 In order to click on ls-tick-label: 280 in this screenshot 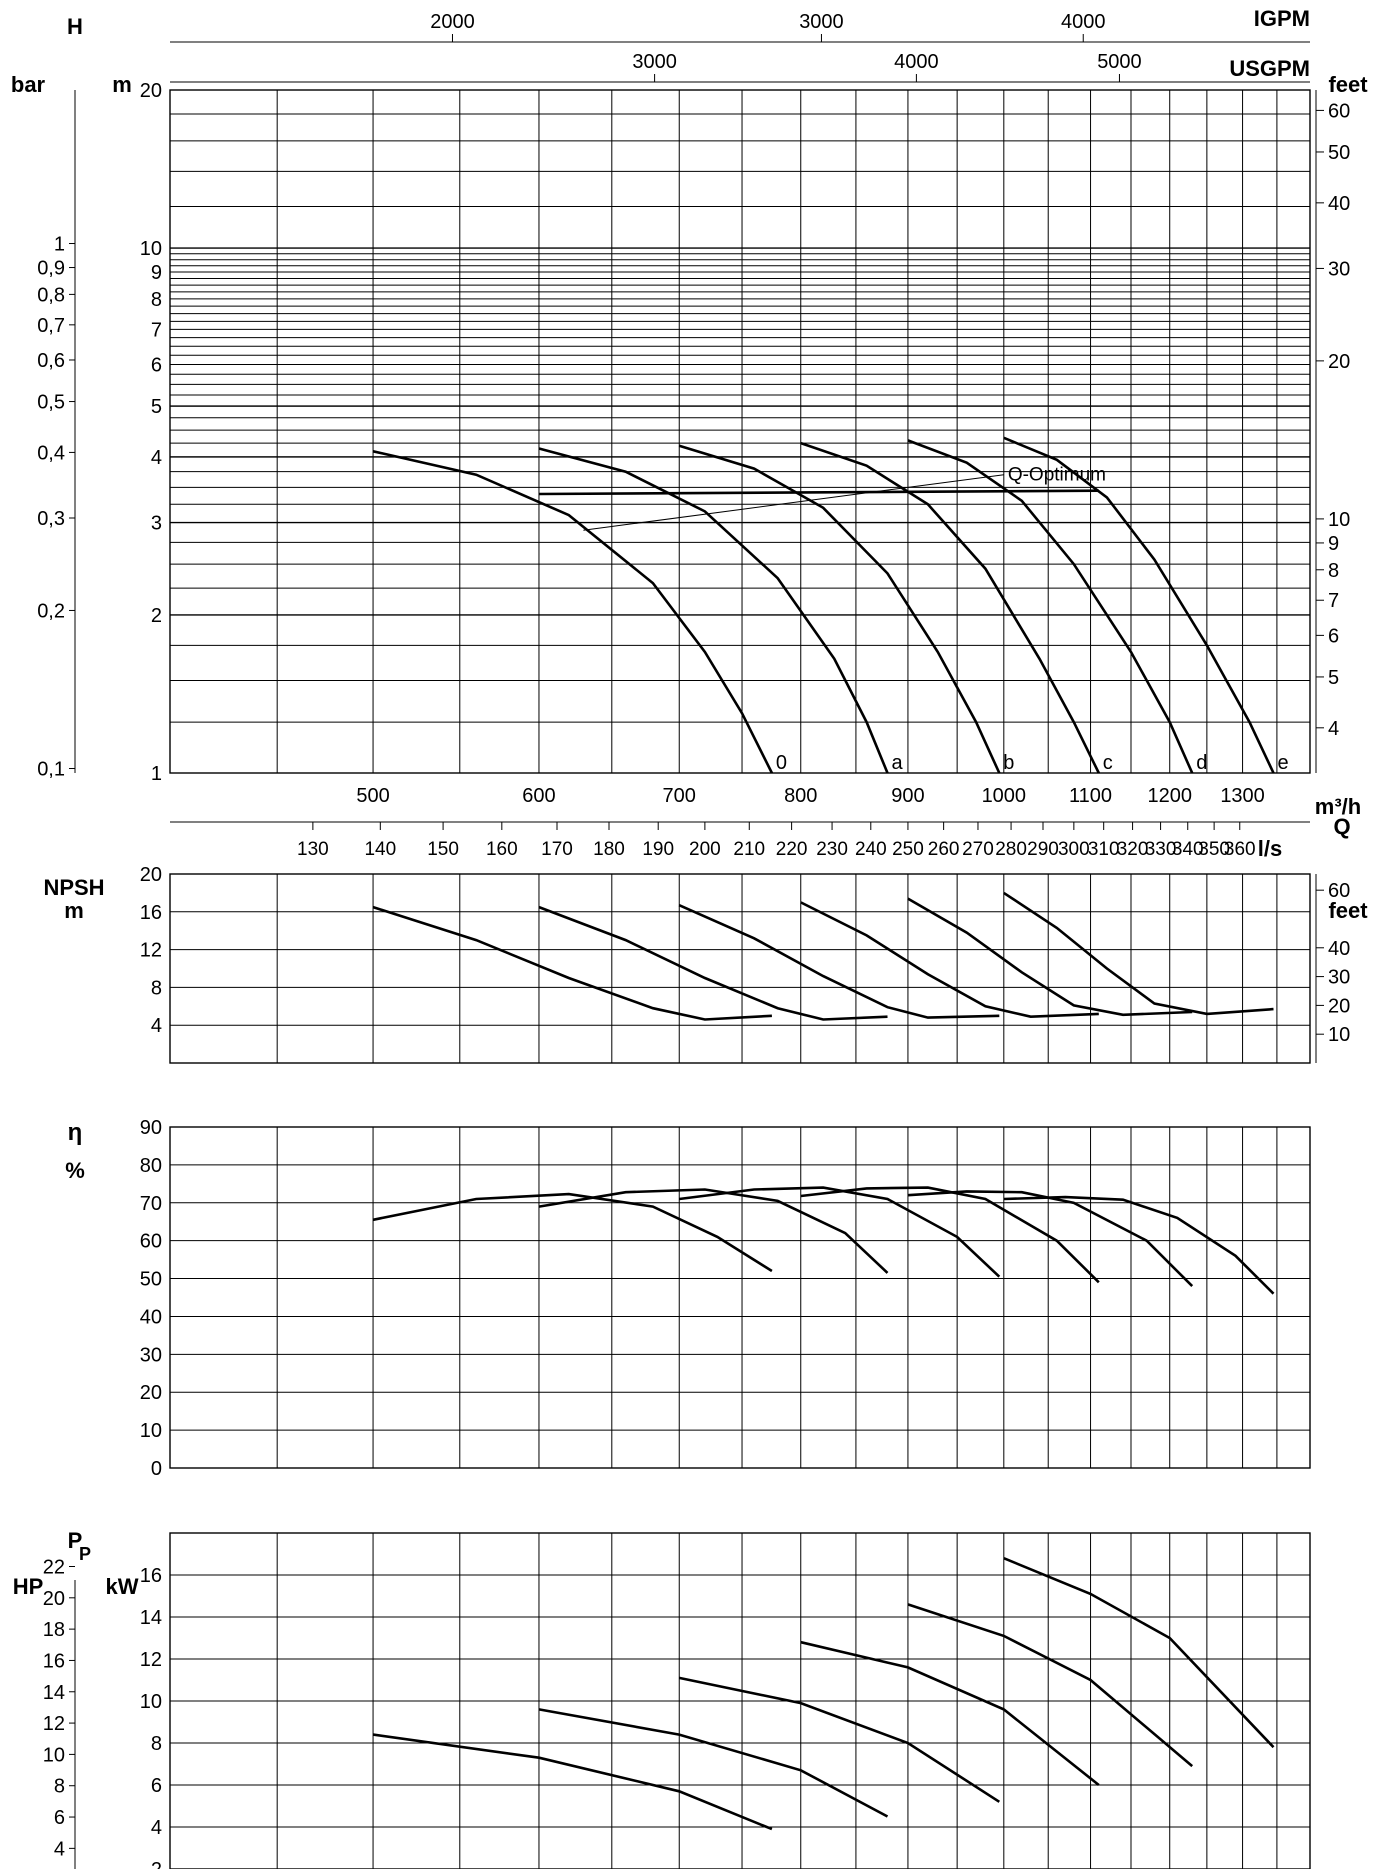, I will do `click(1011, 849)`.